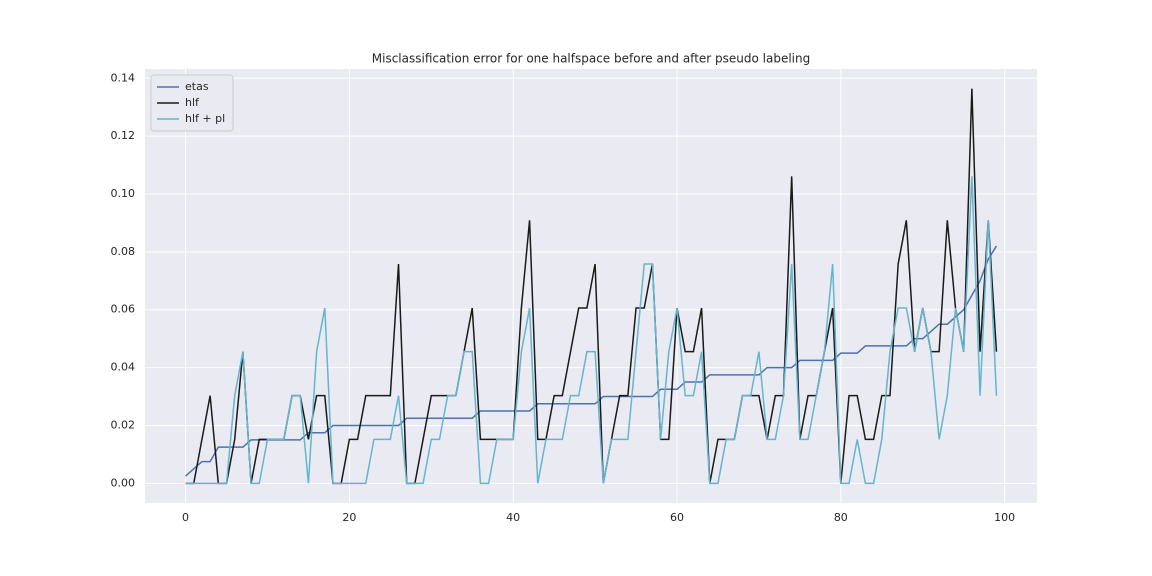  I want to click on y-tick-label: 0.06, so click(123, 309).